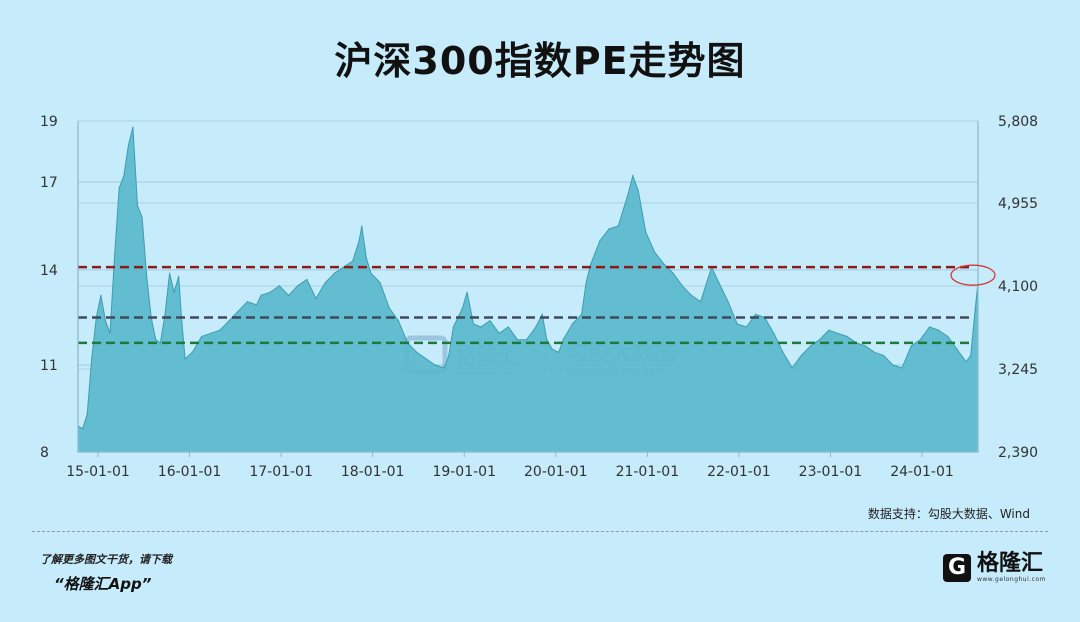 This screenshot has height=622, width=1080. What do you see at coordinates (1009, 563) in the screenshot?
I see `brand-name: 格隆汇` at bounding box center [1009, 563].